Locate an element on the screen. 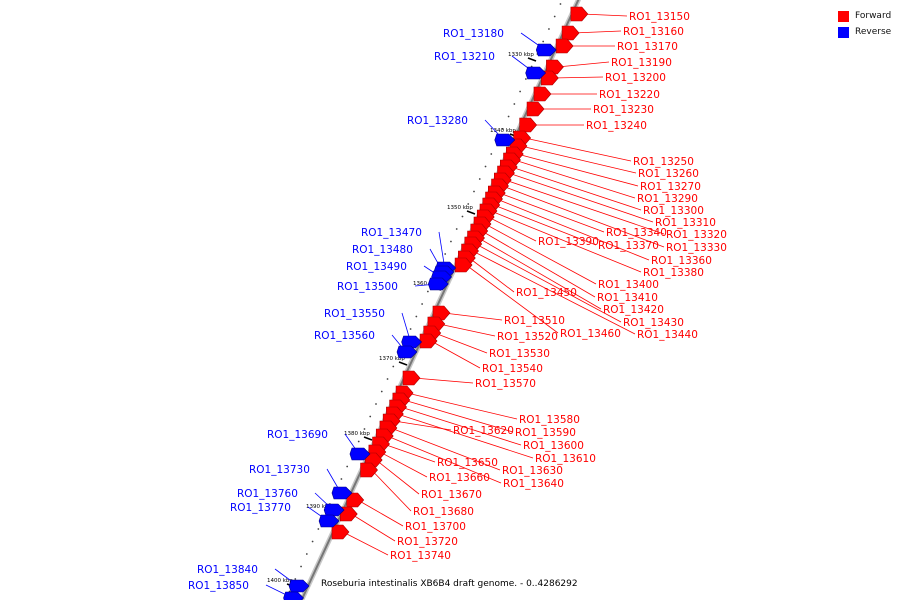 This screenshot has width=900, height=600. gene-label-ro1-13180: RO1_13180 is located at coordinates (473, 34).